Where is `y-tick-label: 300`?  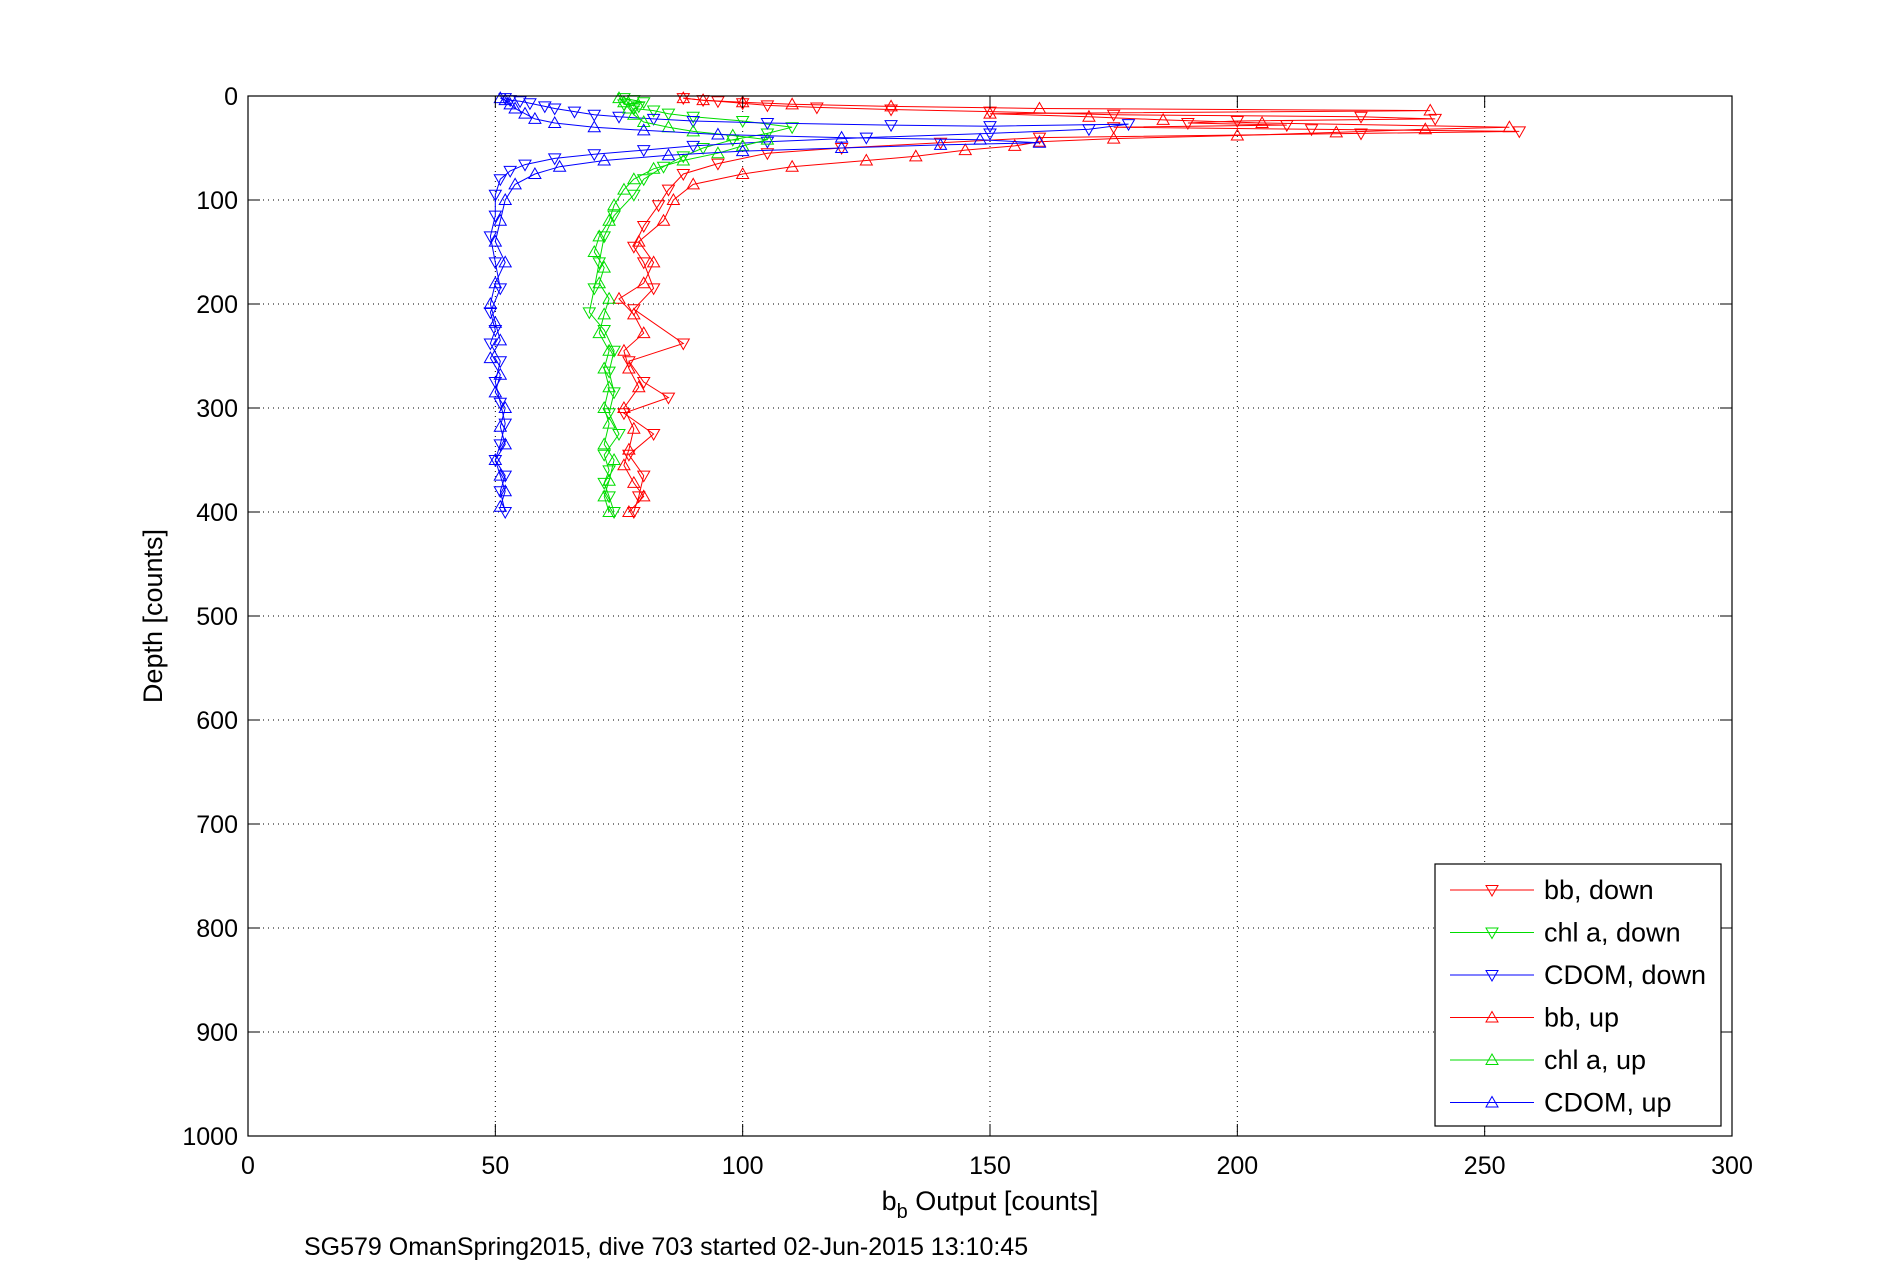
y-tick-label: 300 is located at coordinates (217, 409).